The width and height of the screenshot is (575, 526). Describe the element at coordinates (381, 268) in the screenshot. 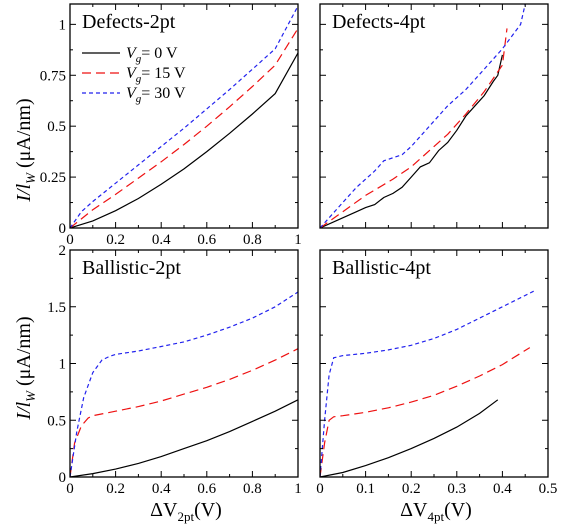

I see `panel-title: Ballistic-4pt` at that location.